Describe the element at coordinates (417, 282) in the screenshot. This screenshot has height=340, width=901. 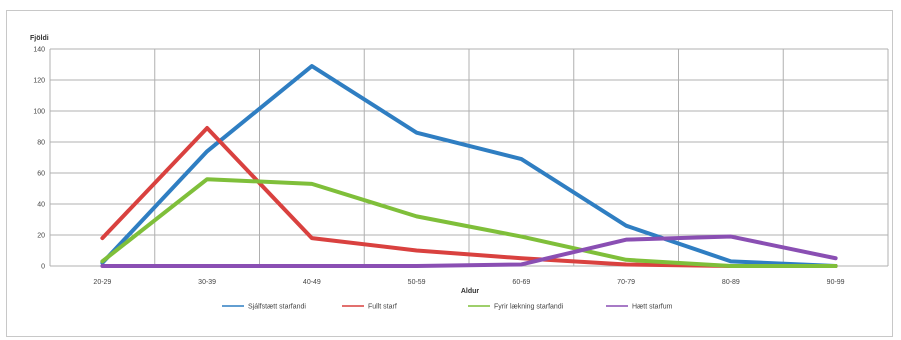
I see `x-tick-label: 50-59` at that location.